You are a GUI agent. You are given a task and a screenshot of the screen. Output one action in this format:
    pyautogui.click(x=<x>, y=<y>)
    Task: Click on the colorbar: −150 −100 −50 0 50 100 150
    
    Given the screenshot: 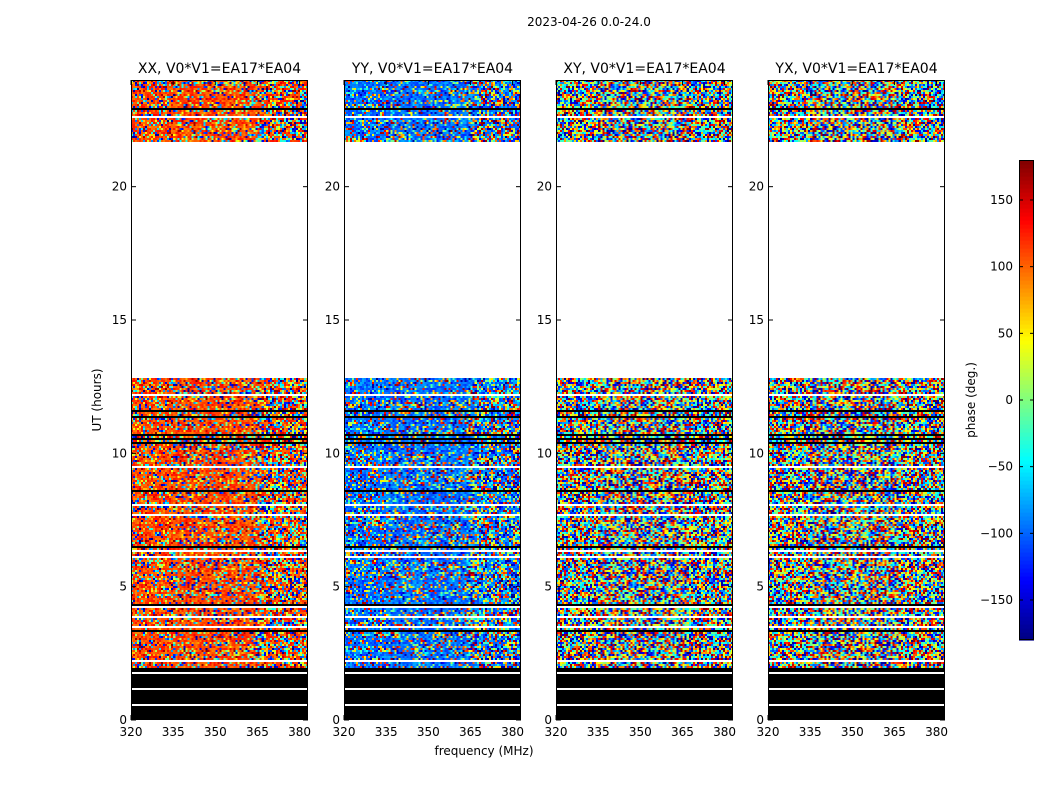 What is the action you would take?
    pyautogui.click(x=1007, y=400)
    